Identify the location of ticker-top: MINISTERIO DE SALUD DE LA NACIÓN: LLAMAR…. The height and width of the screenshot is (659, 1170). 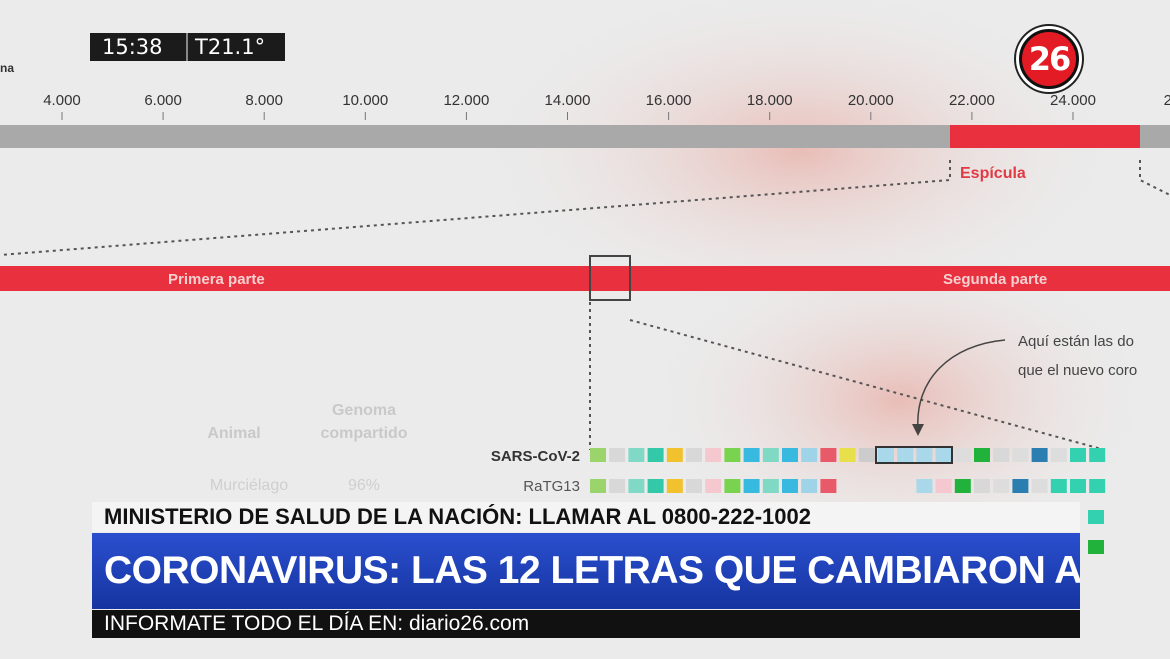
(586, 517).